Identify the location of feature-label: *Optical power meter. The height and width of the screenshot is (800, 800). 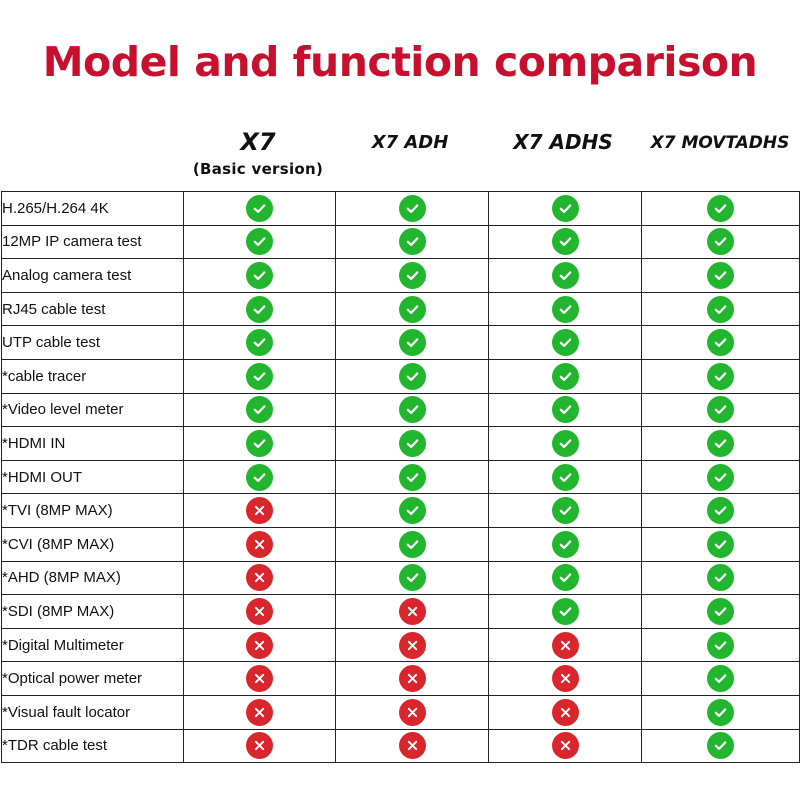
(92, 678).